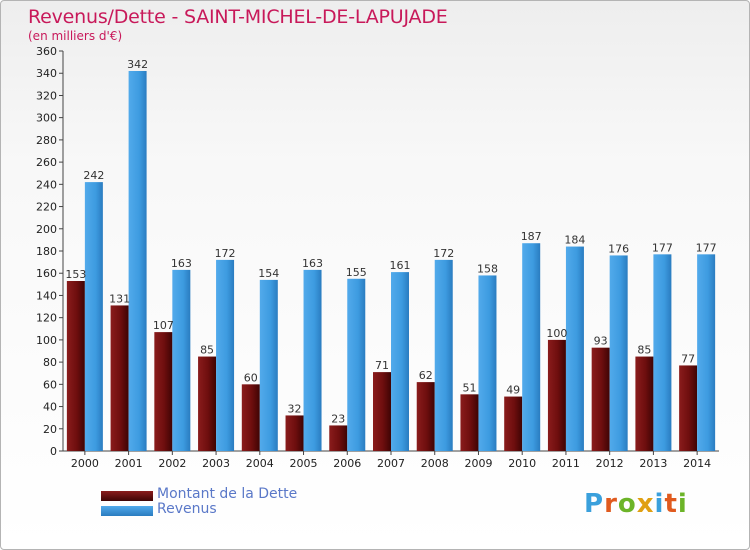 This screenshot has height=550, width=750. I want to click on value-label-revenus: 158, so click(487, 268).